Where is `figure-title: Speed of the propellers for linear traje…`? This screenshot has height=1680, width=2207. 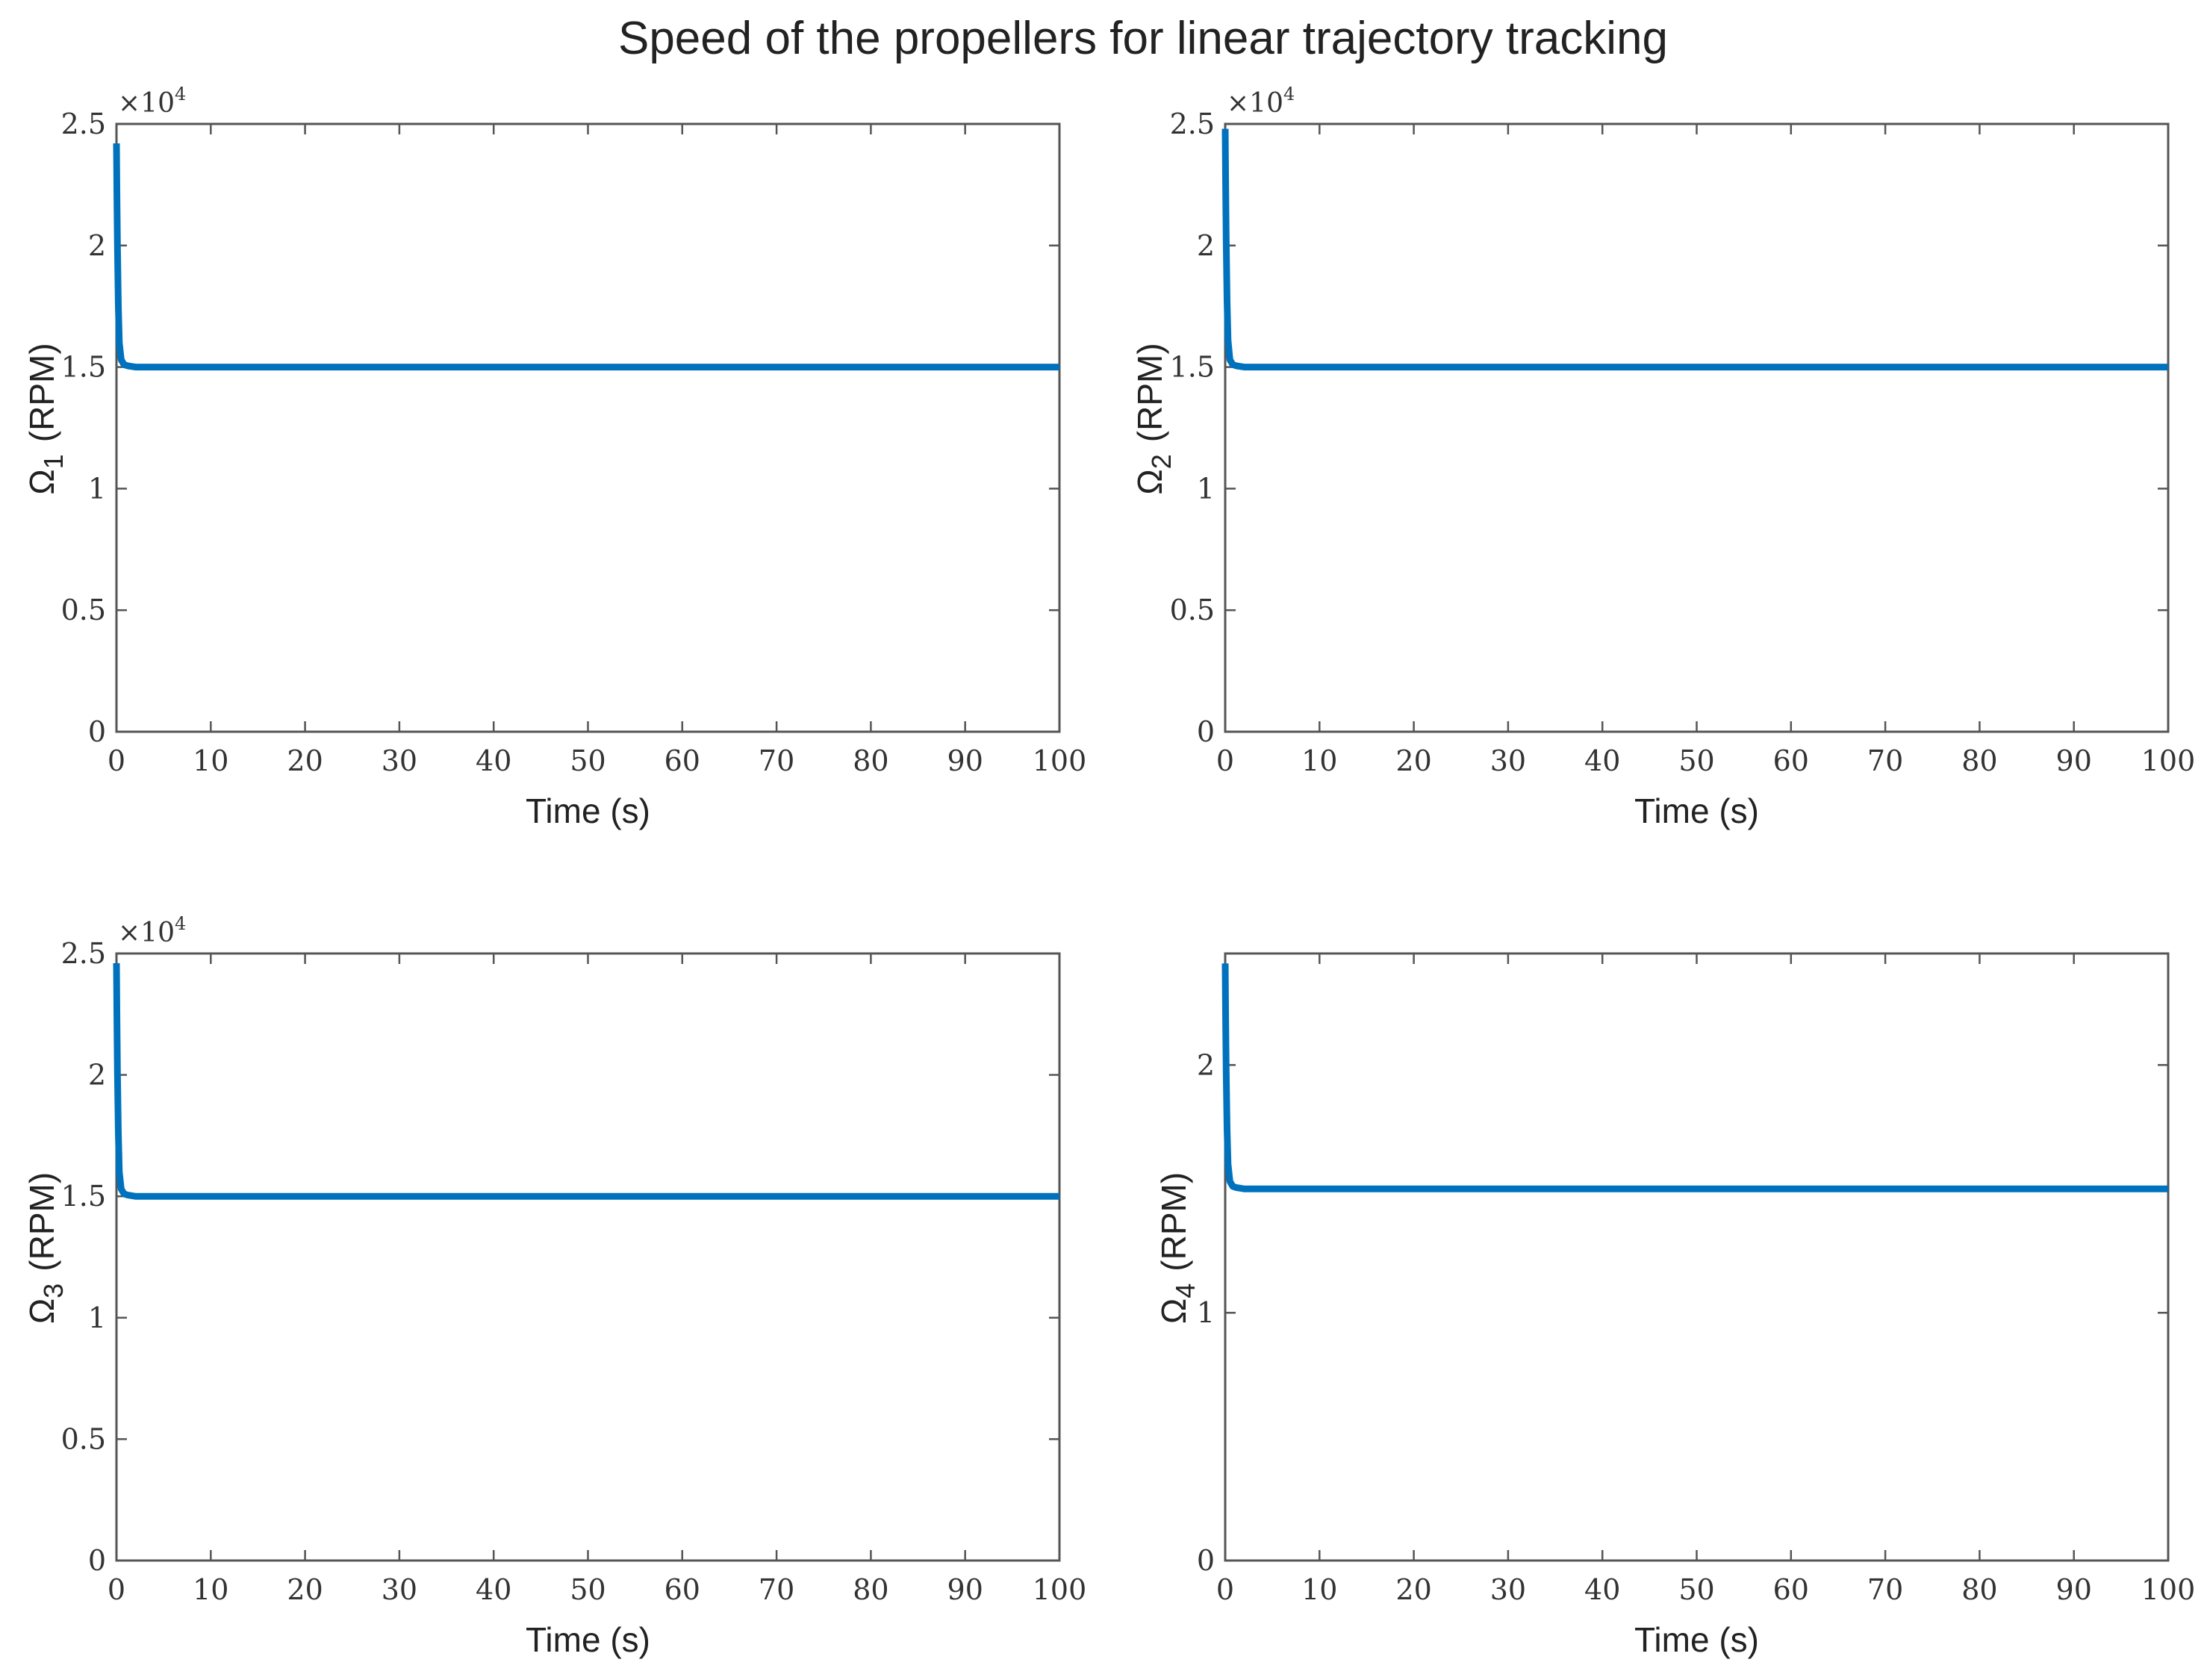
figure-title: Speed of the propellers for linear traje… is located at coordinates (1143, 38).